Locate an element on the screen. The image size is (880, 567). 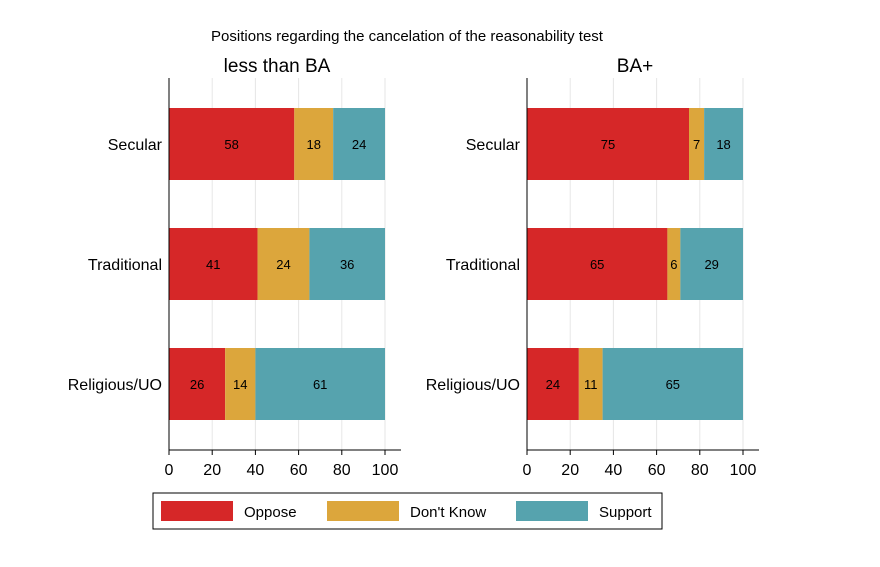
bar-label: 14 is located at coordinates (240, 384).